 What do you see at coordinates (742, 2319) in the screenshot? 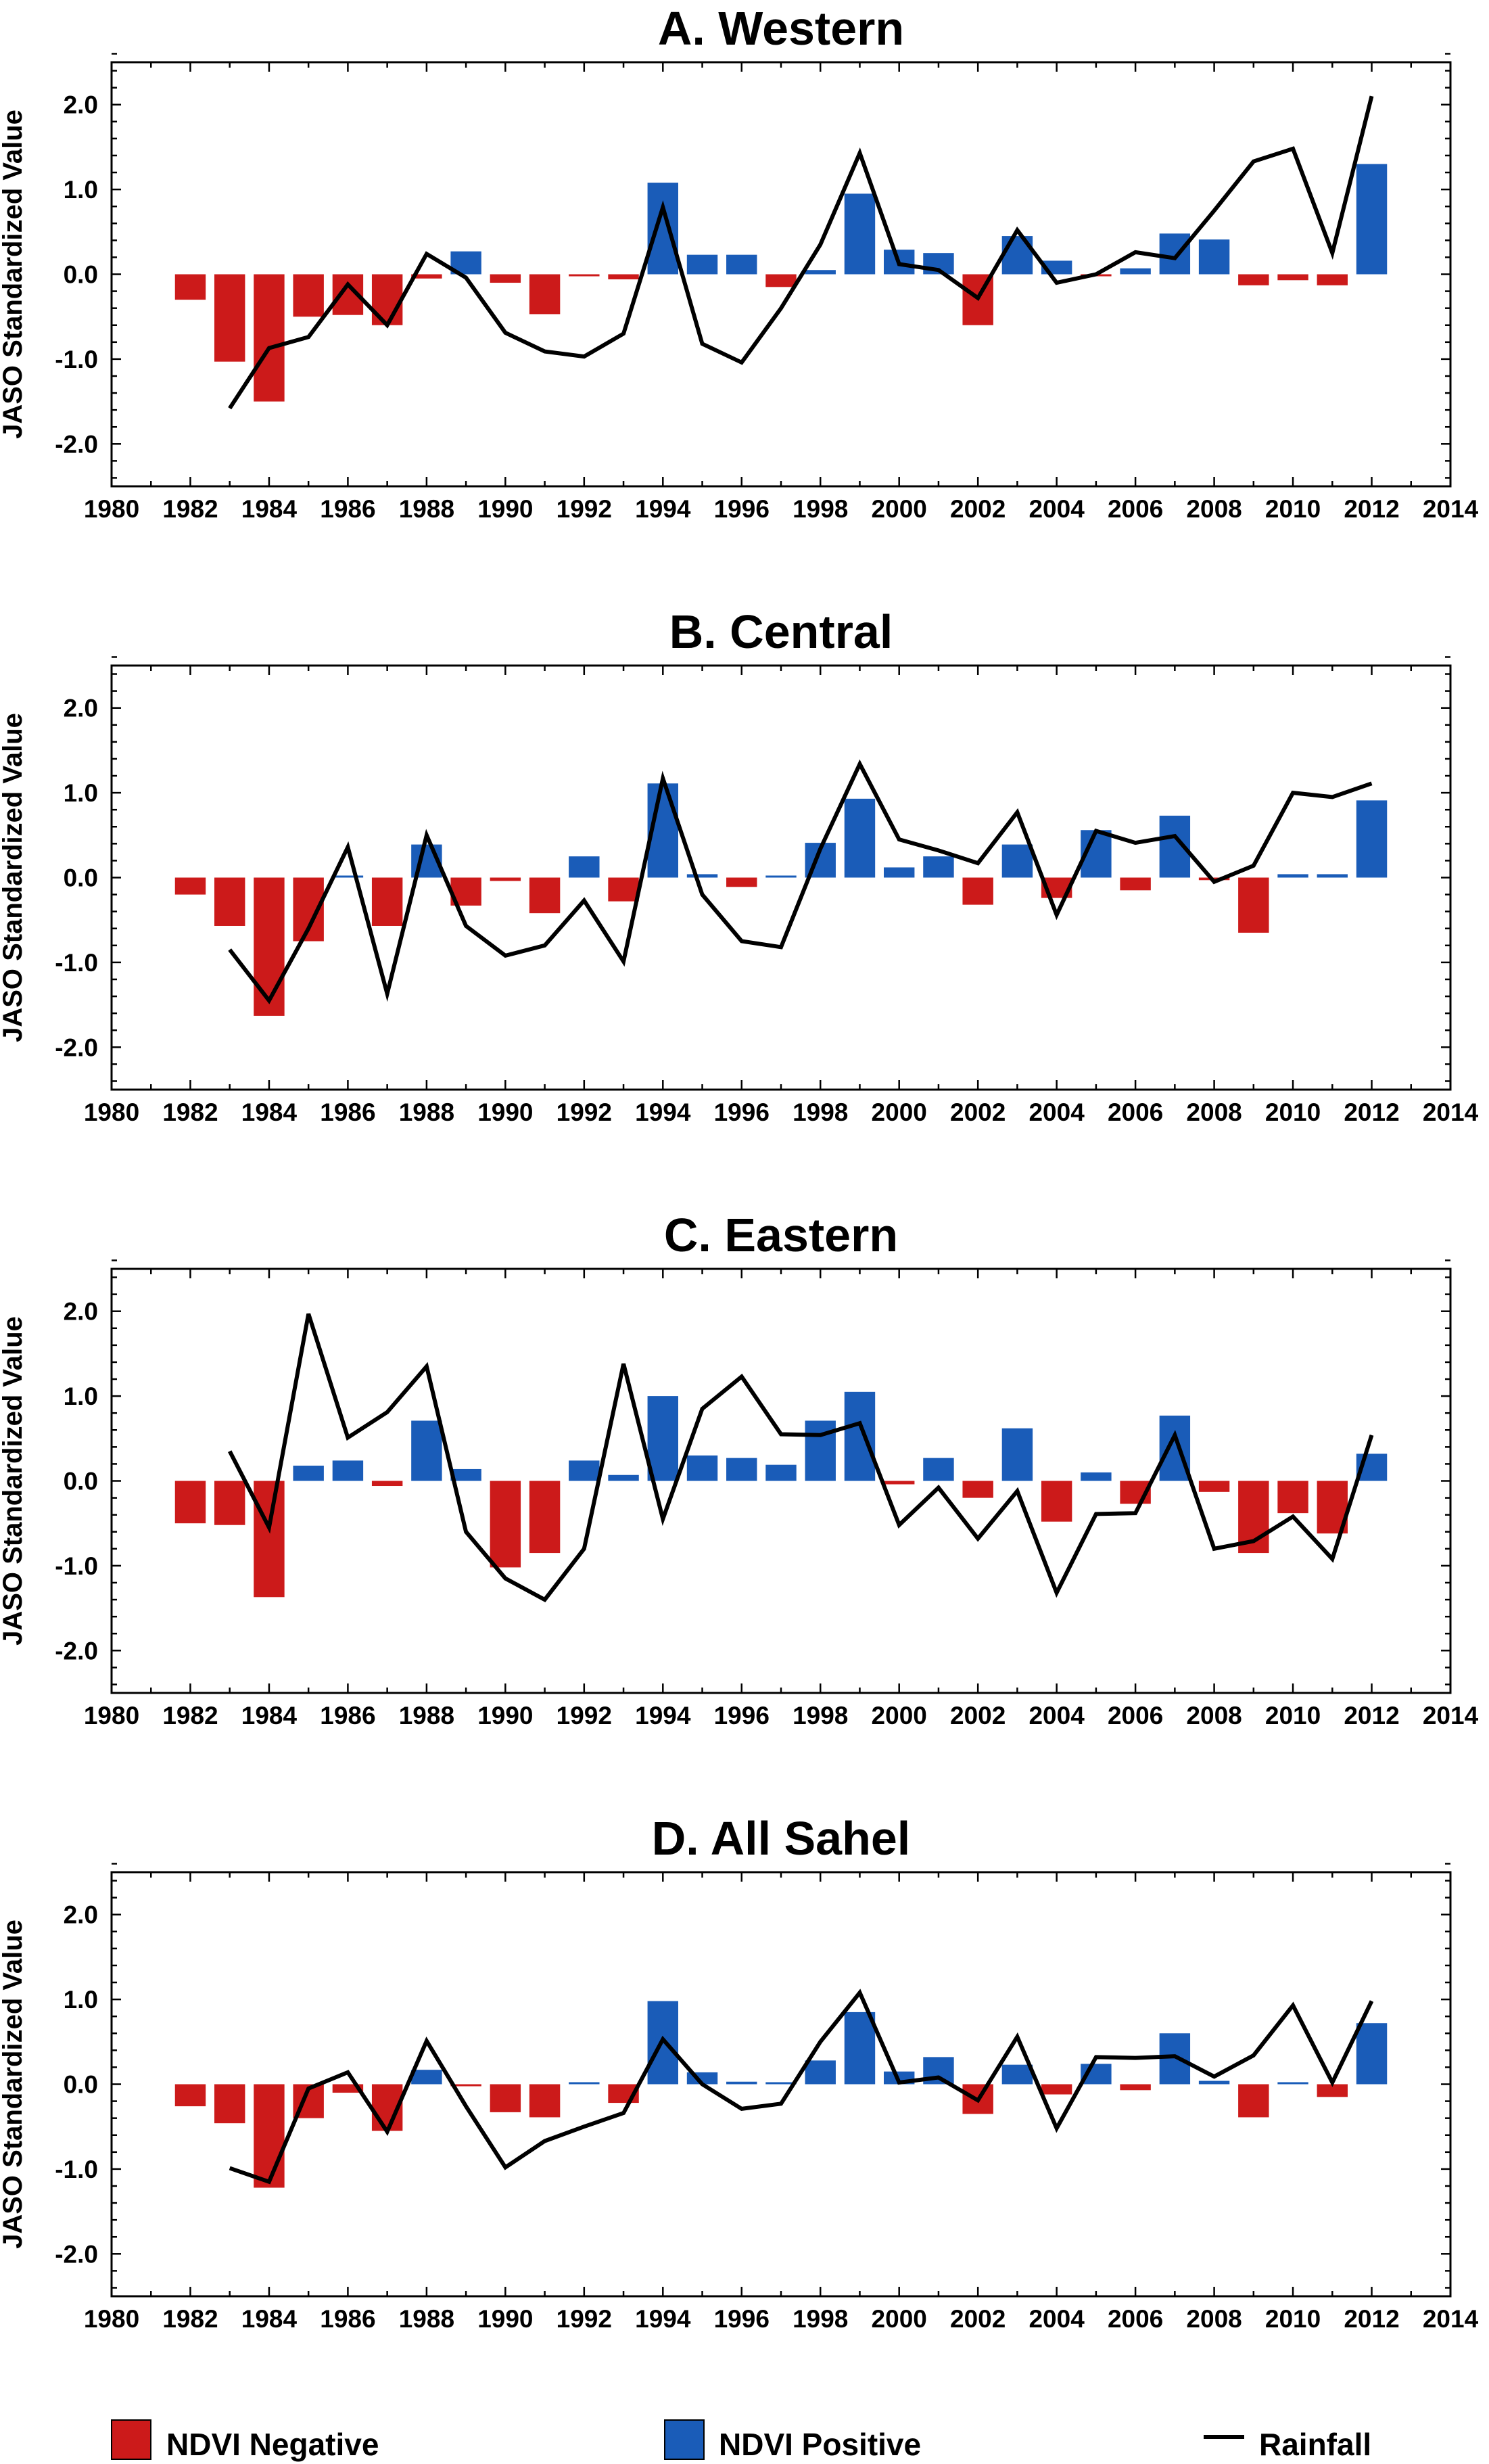
I see `chart-3-x-tick-label-1996: 1996` at bounding box center [742, 2319].